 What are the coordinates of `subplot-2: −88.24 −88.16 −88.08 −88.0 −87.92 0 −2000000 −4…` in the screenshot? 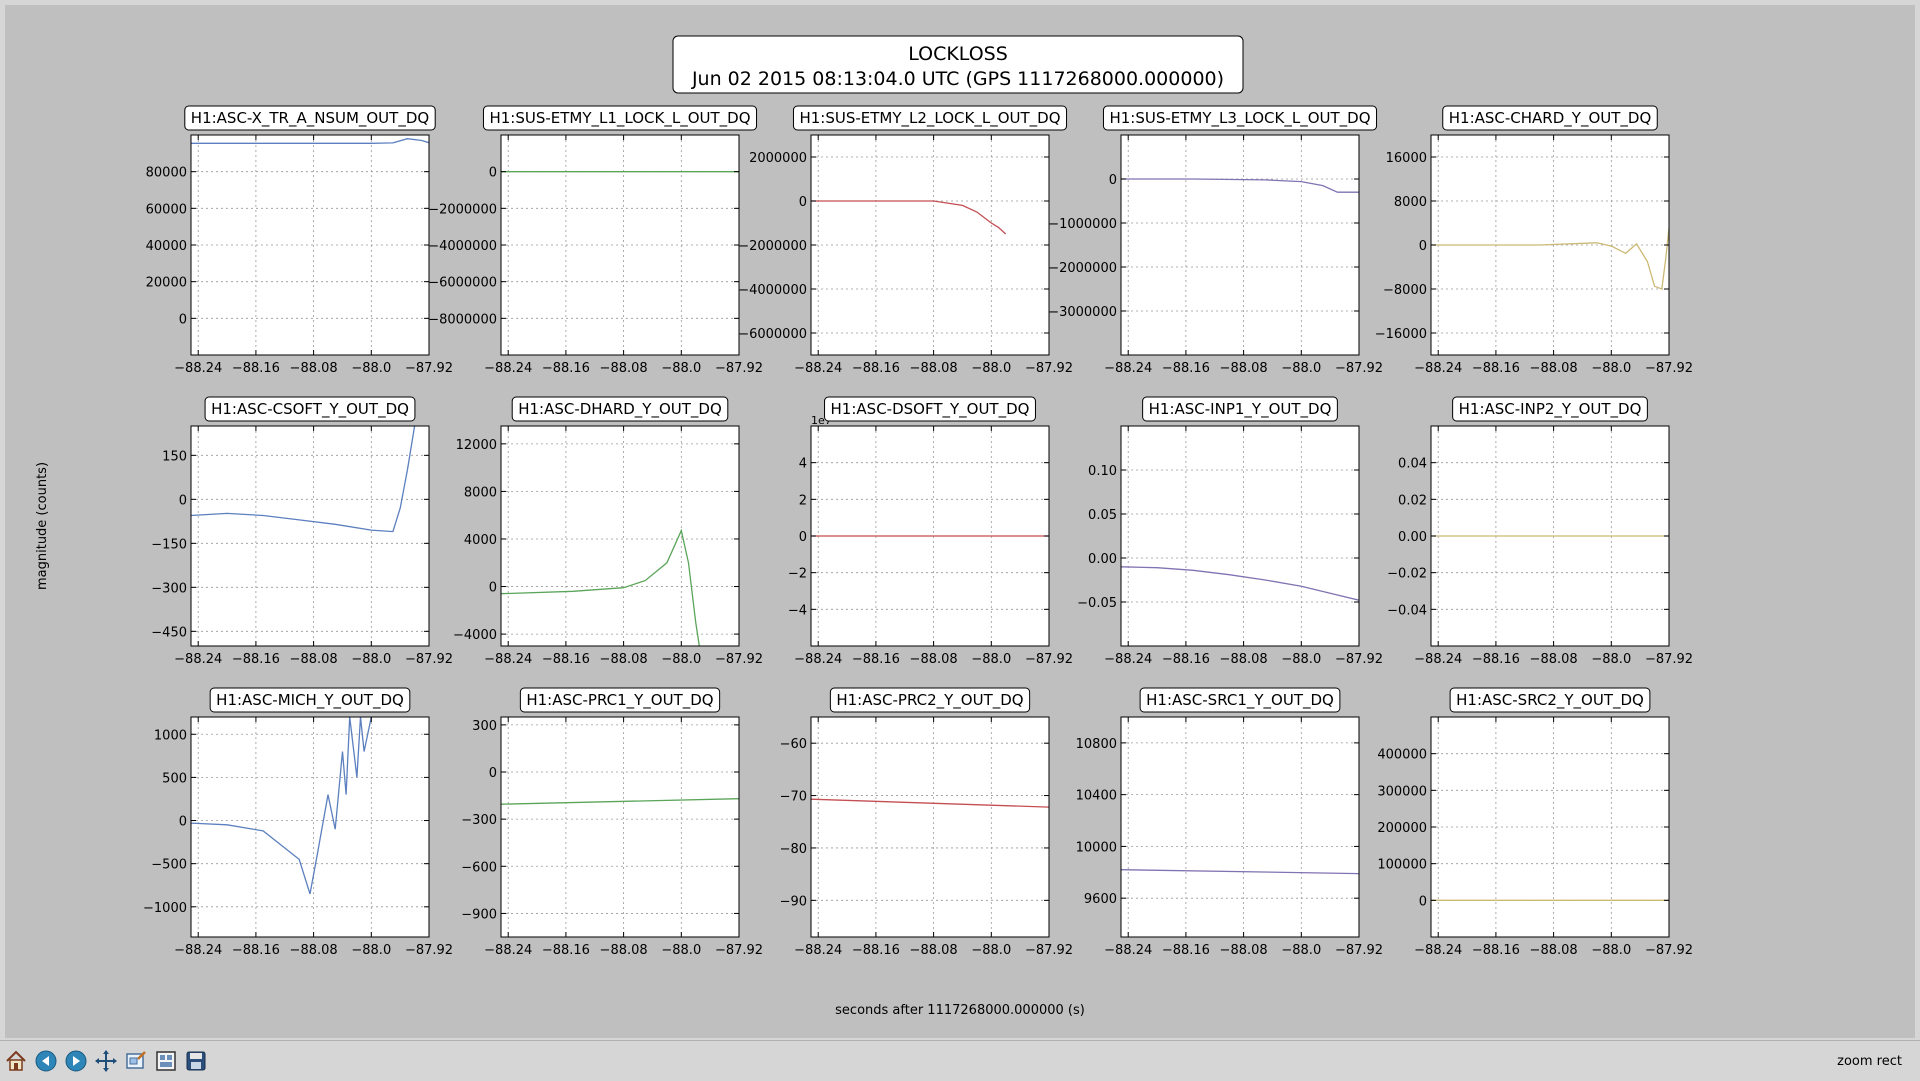 It's located at (595, 240).